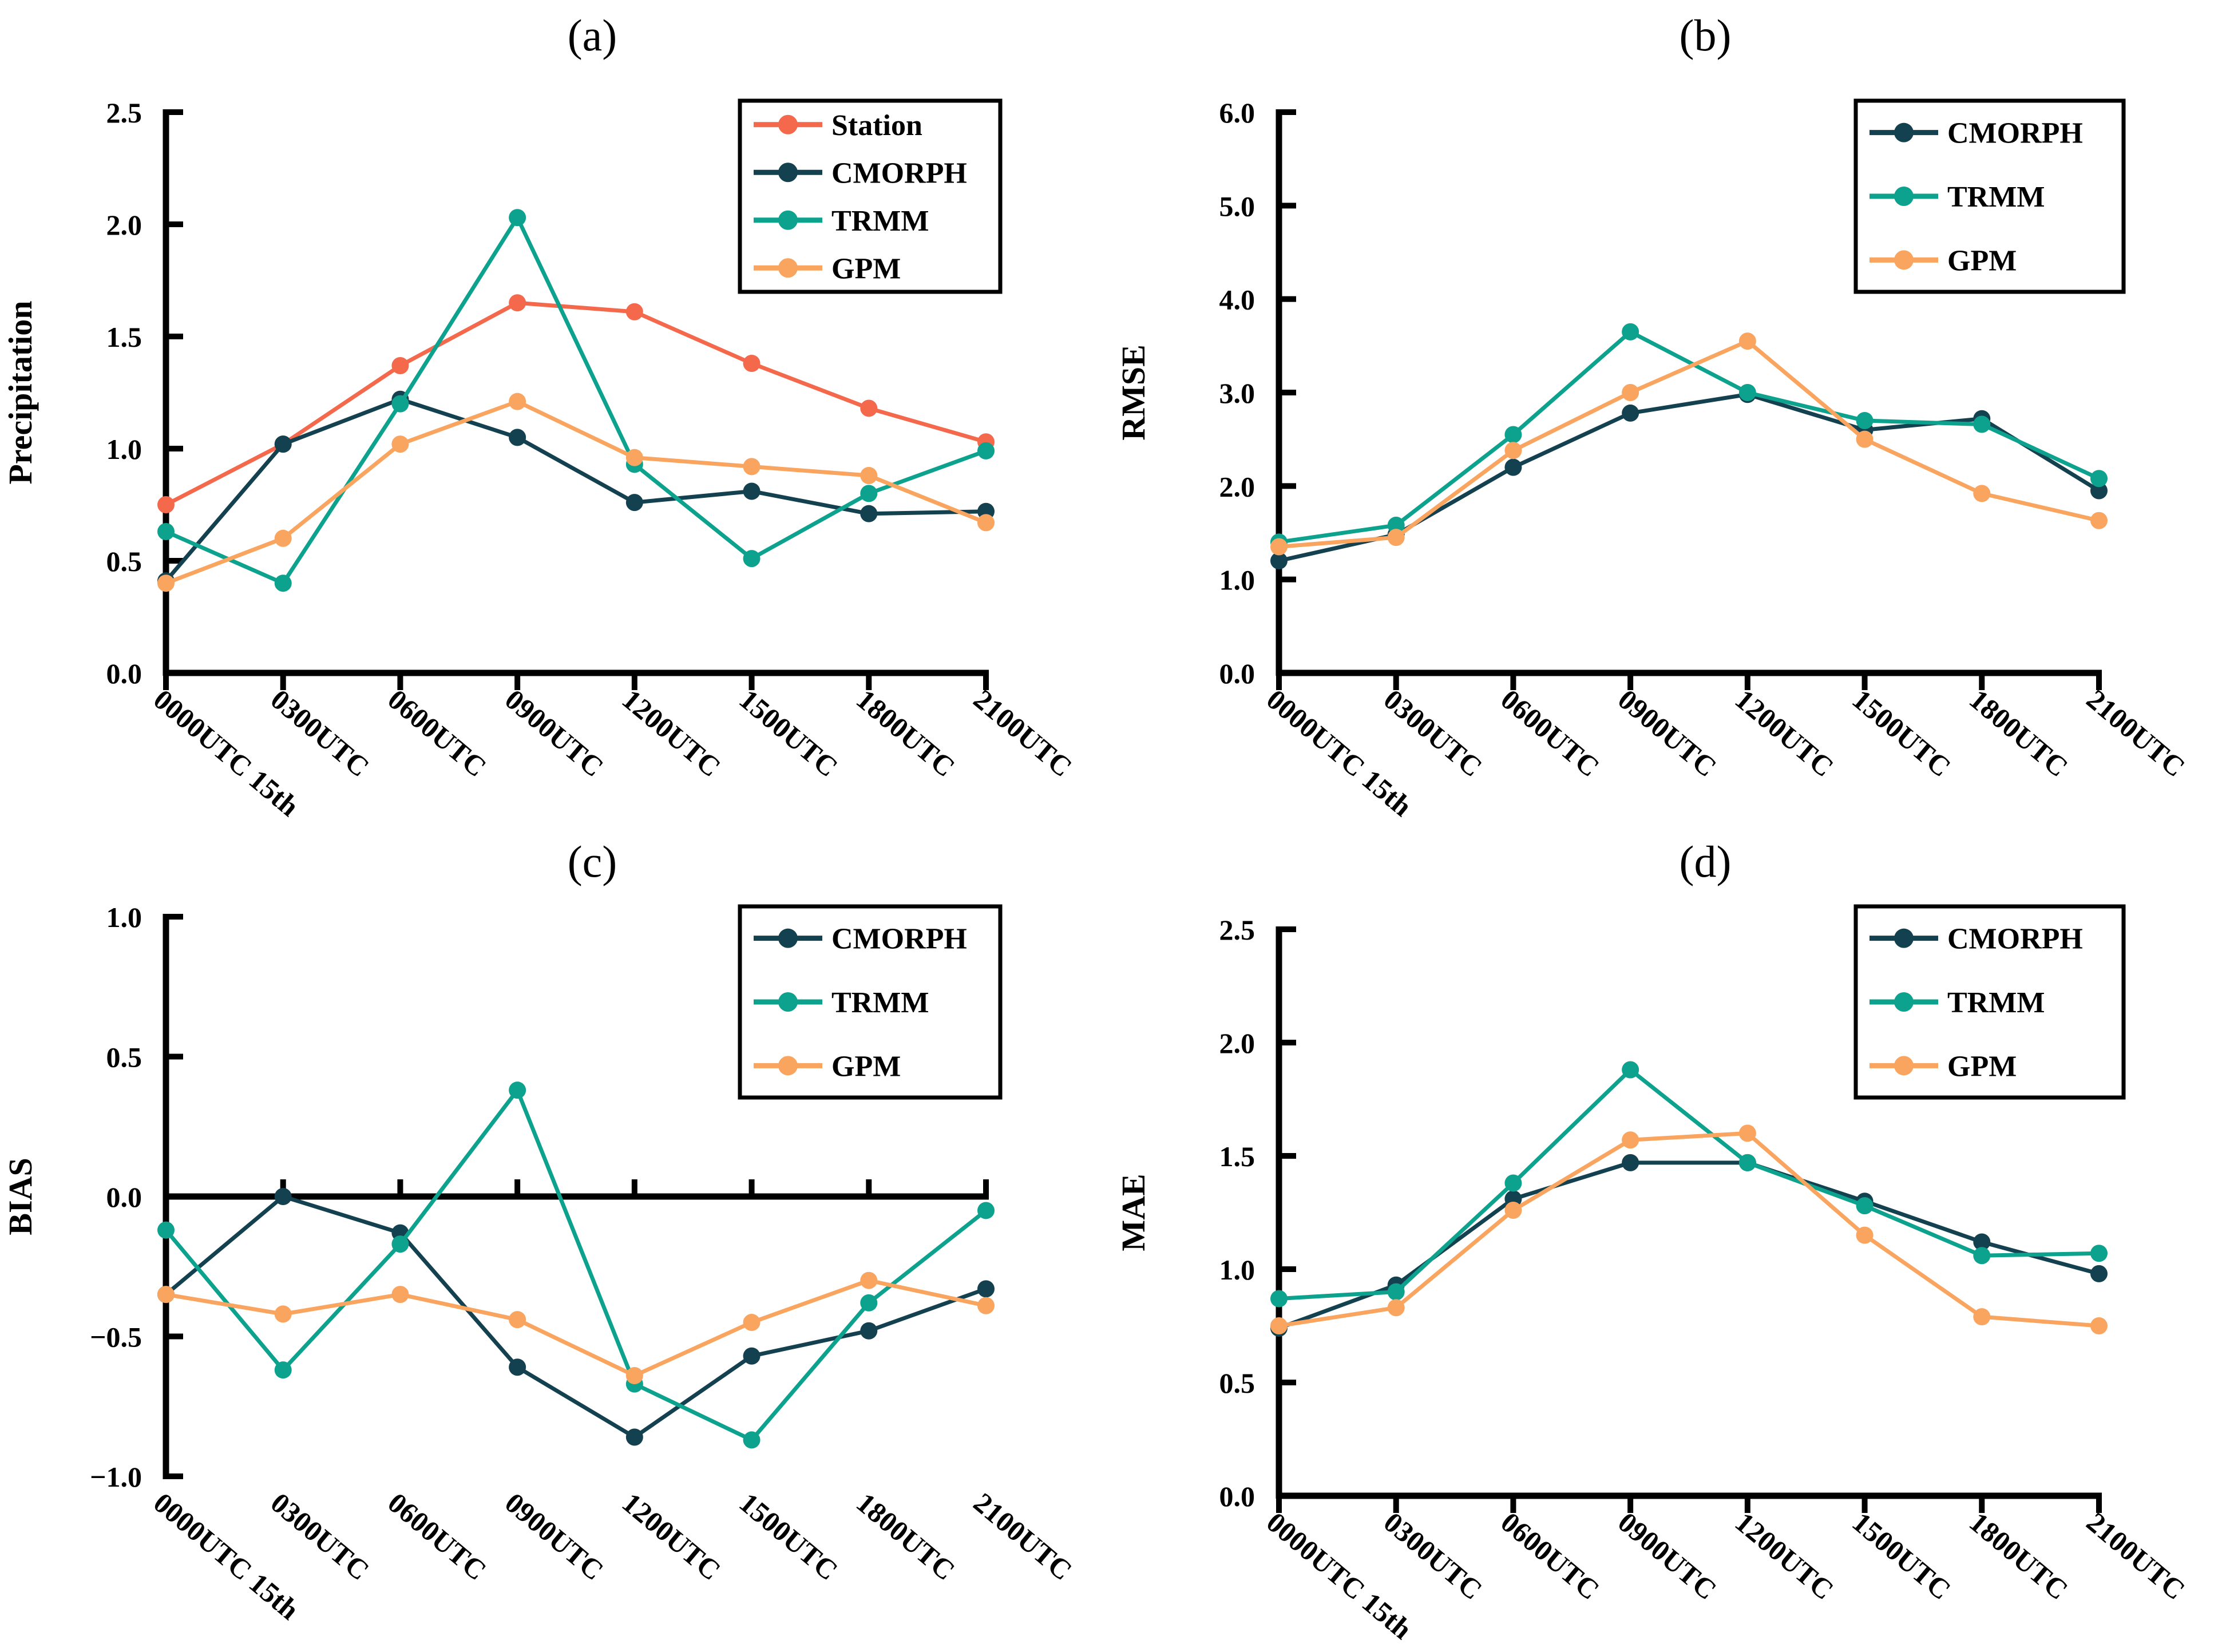 The width and height of the screenshot is (2226, 1652). I want to click on panel-title-a: (a), so click(592, 35).